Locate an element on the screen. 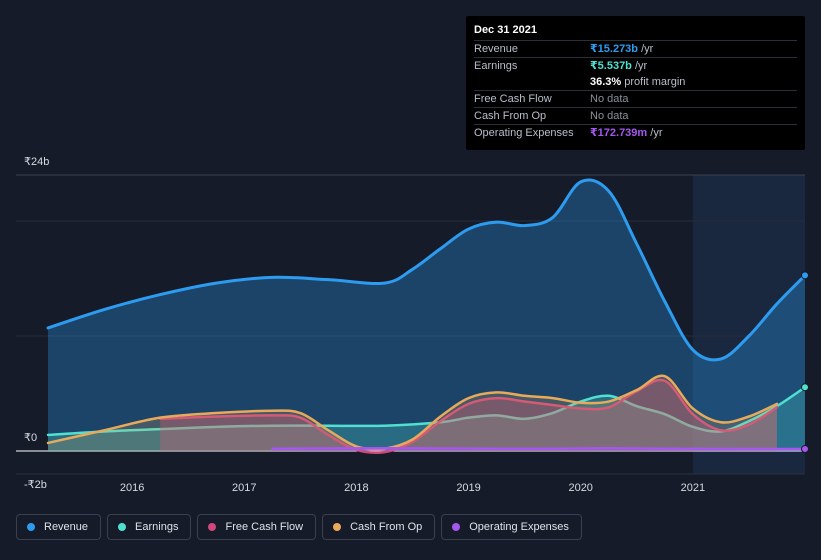 This screenshot has height=560, width=821. tooltip-row: Earnings ₹5.537b /yr is located at coordinates (635, 65).